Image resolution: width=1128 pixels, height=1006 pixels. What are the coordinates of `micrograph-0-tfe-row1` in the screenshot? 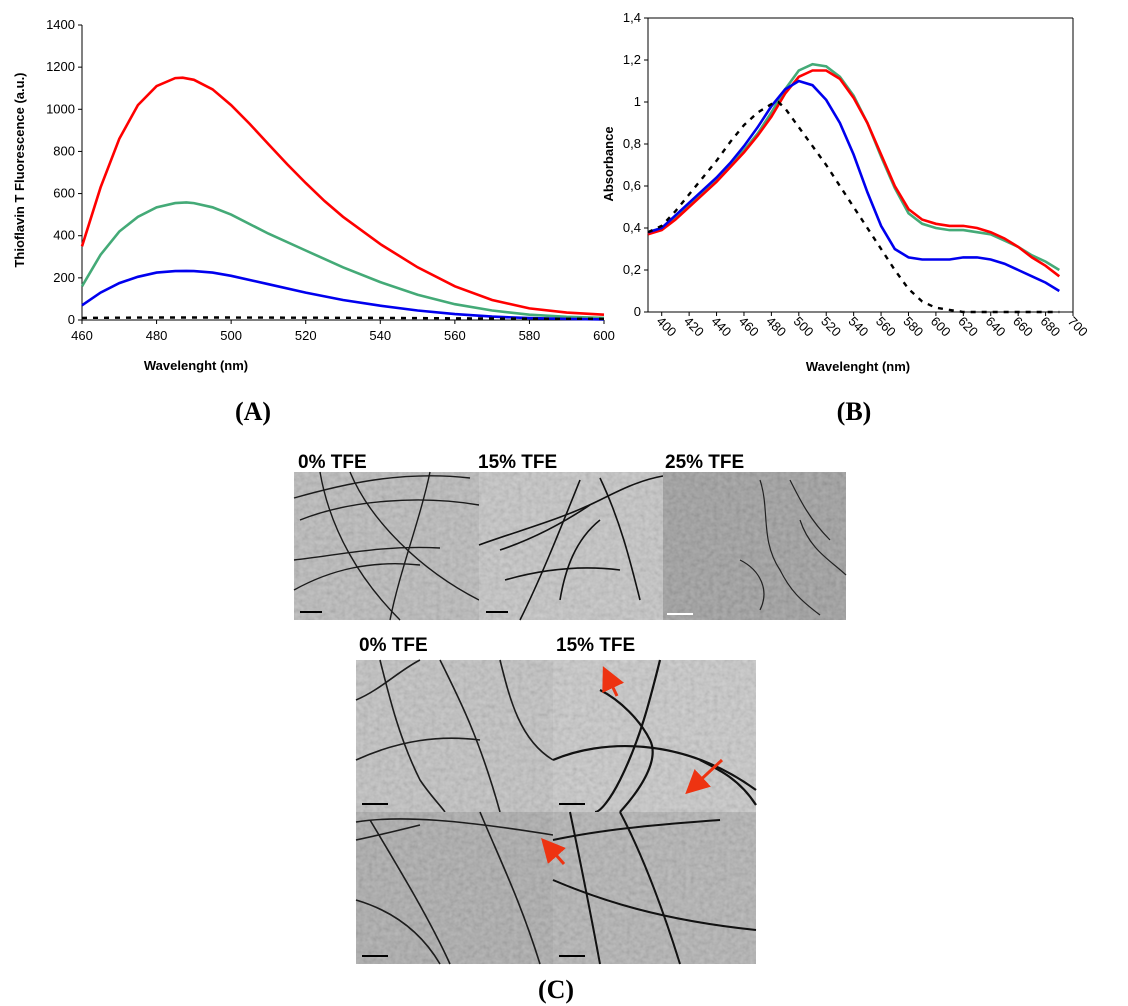 It's located at (386, 546).